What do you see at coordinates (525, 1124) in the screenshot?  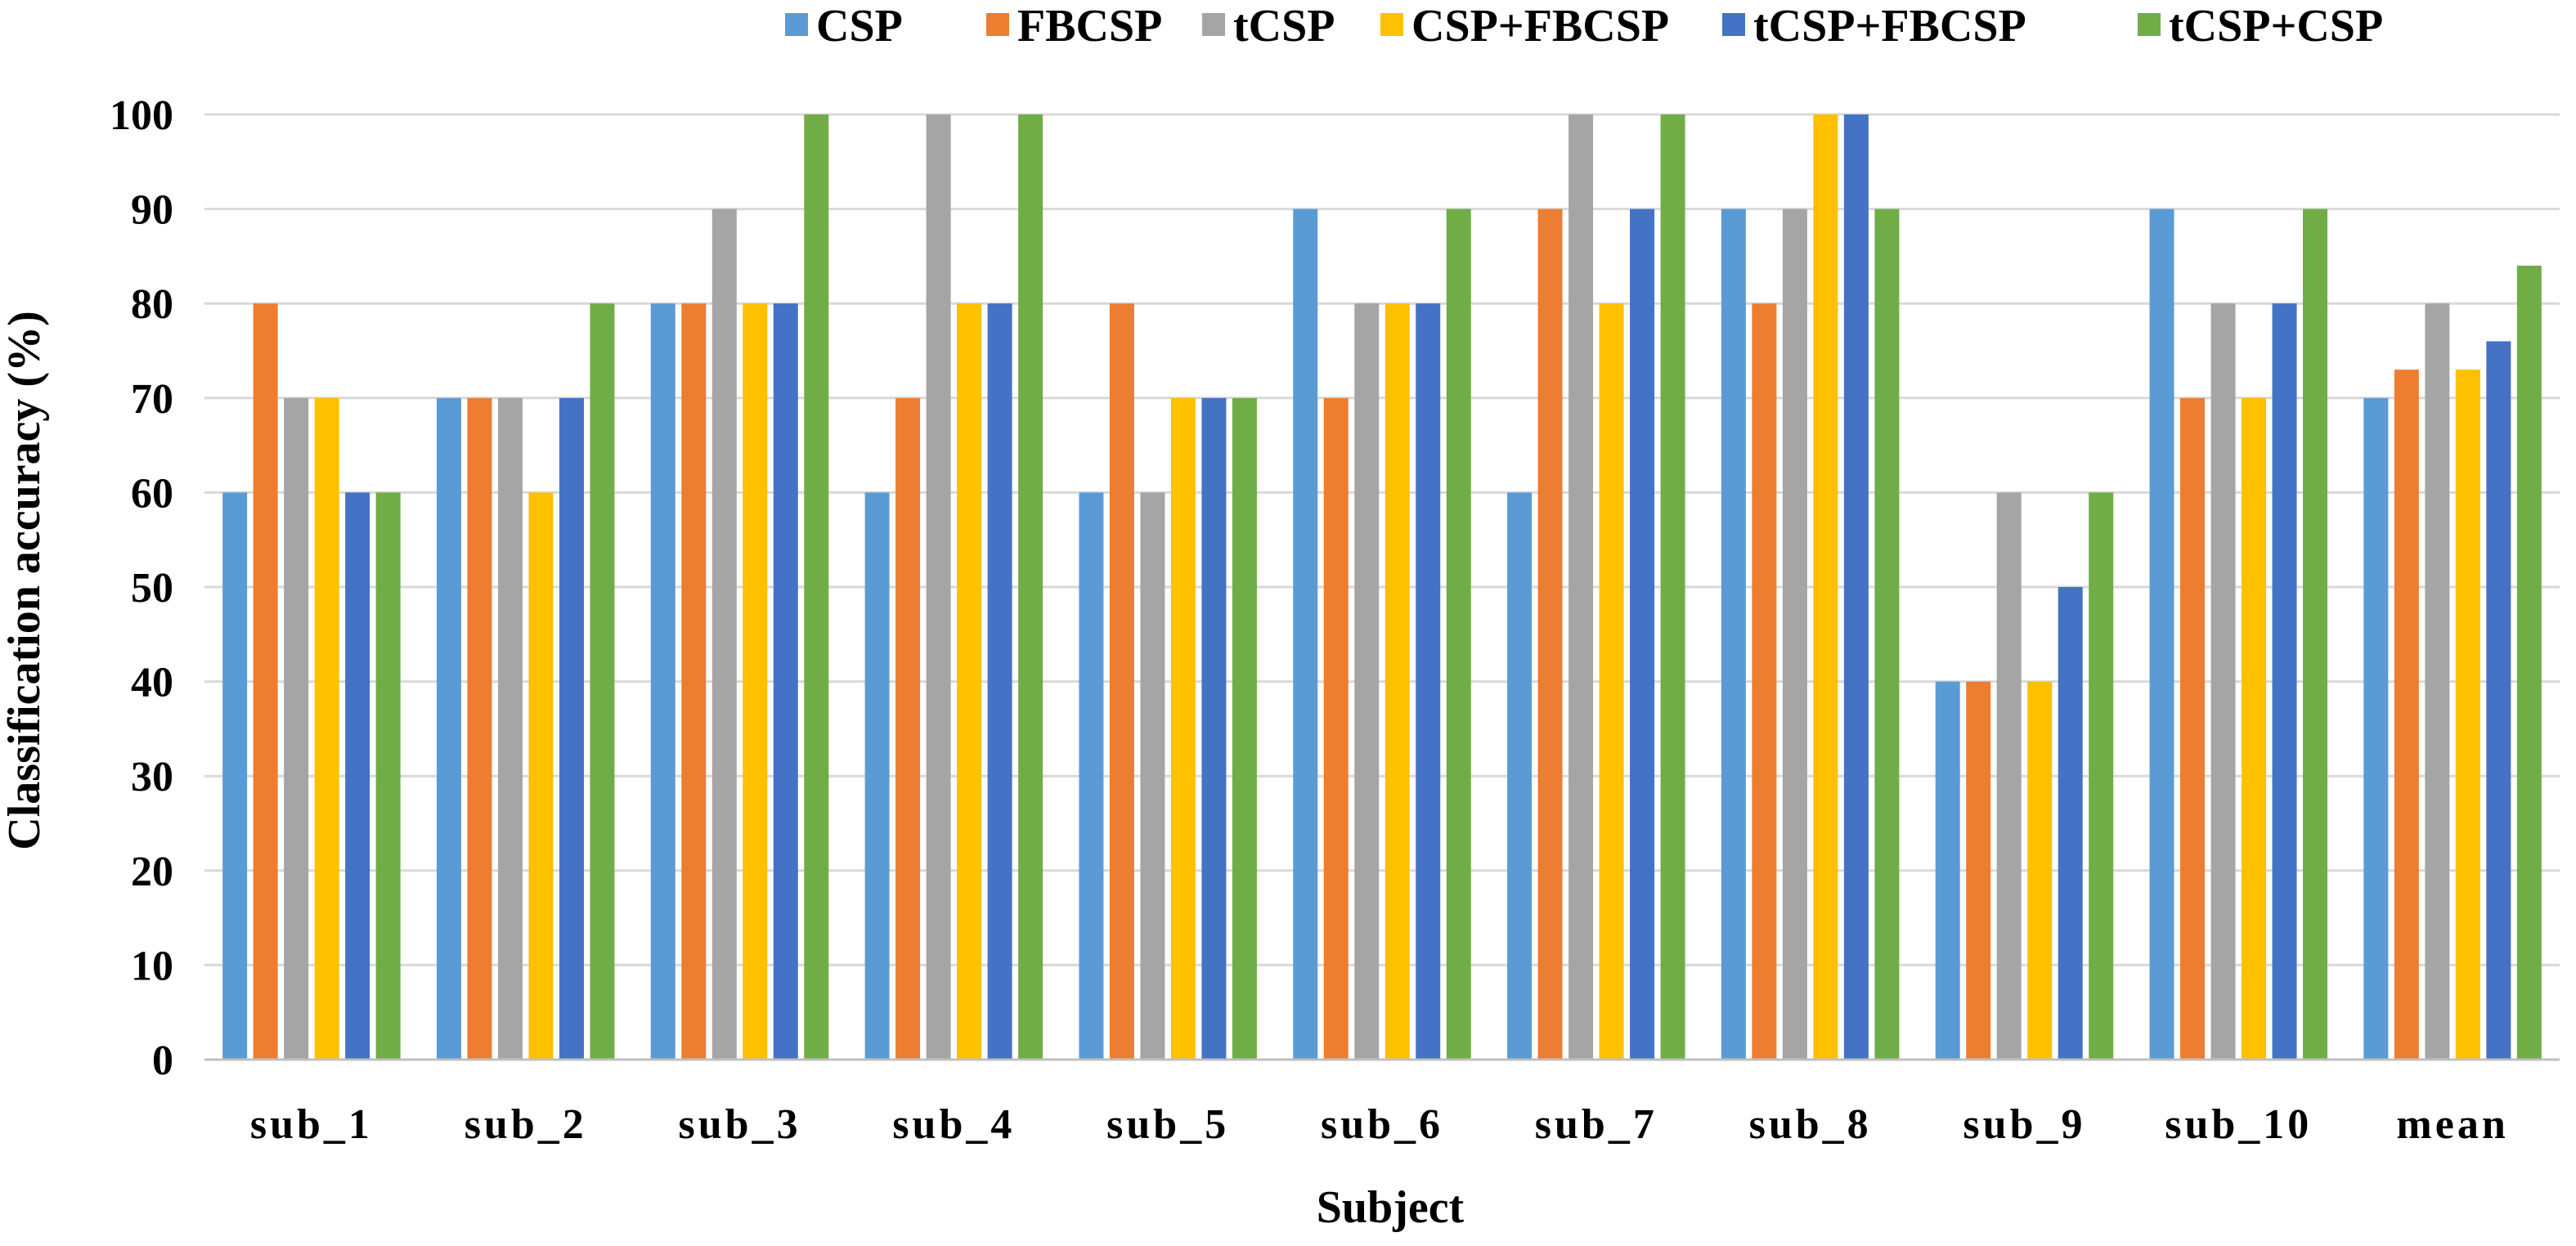 I see `x-tick-label: sub_2` at bounding box center [525, 1124].